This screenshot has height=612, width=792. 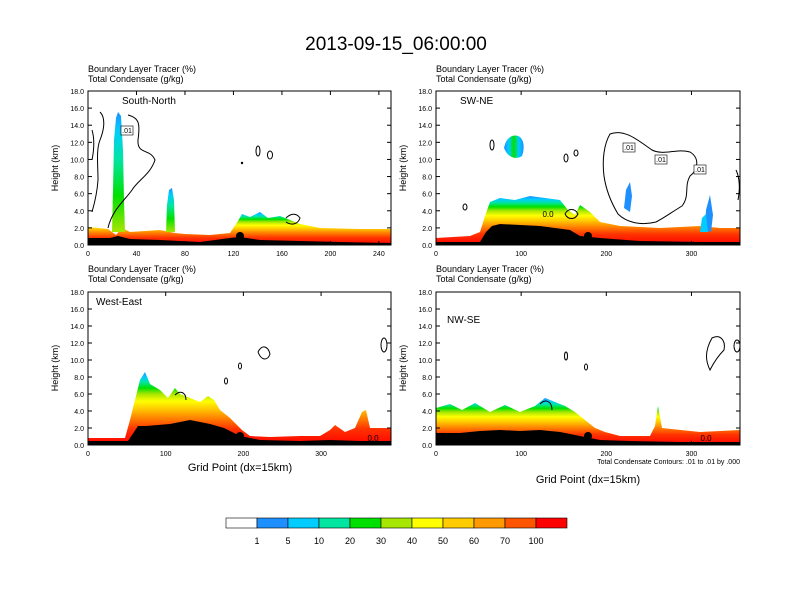 What do you see at coordinates (412, 541) in the screenshot?
I see `colorbar-label: 40` at bounding box center [412, 541].